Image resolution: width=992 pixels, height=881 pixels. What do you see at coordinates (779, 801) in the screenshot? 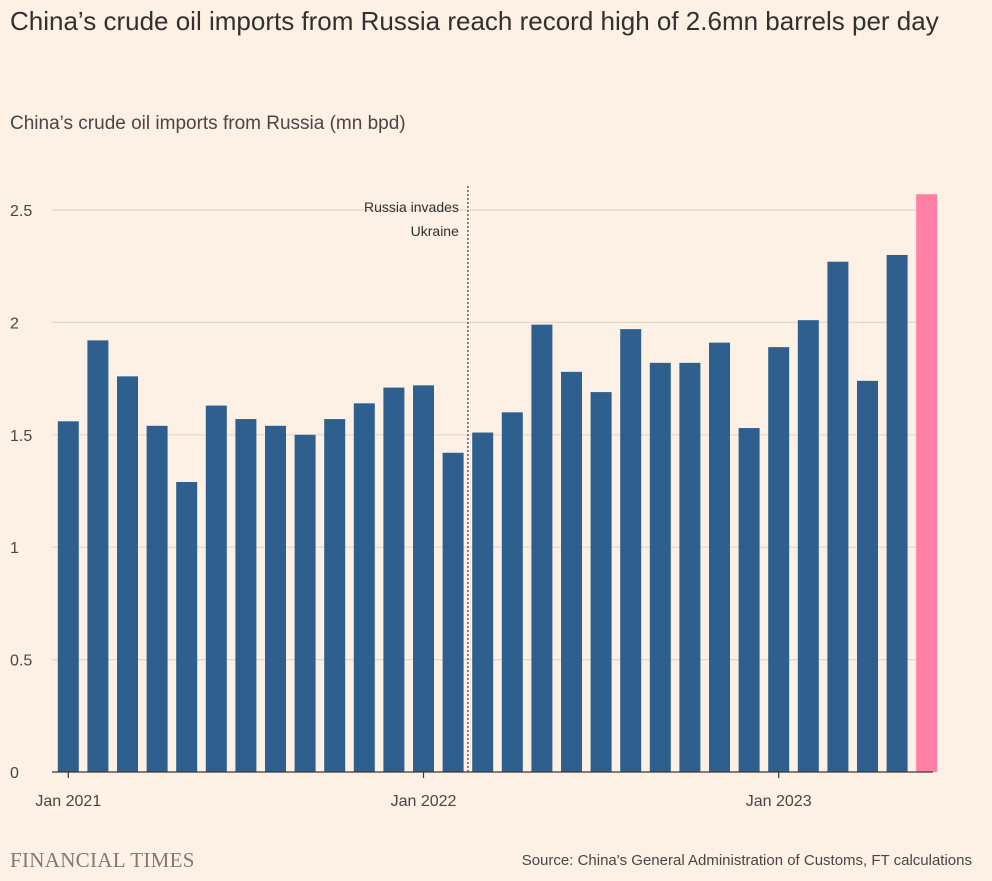
I see `x-tick-label: Jan 2023` at bounding box center [779, 801].